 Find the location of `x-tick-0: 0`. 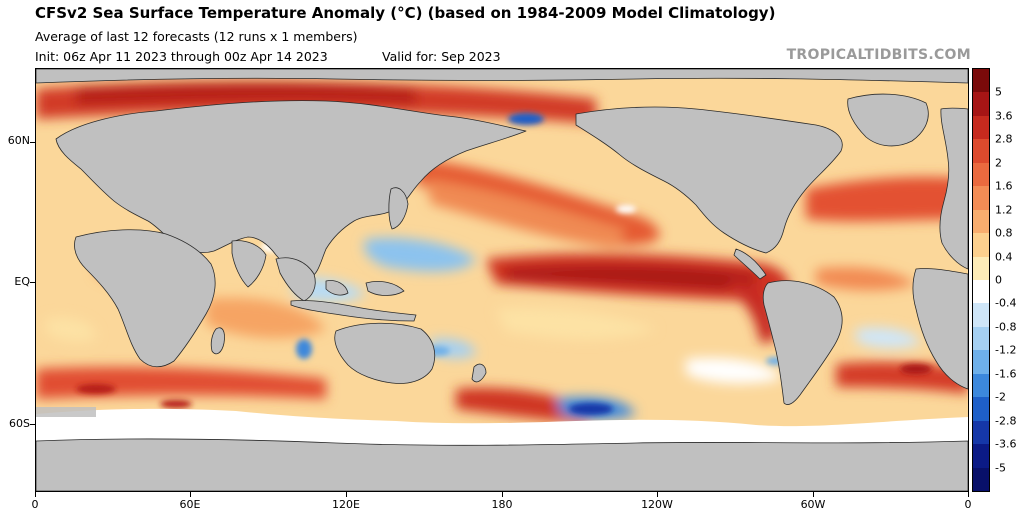

x-tick-0: 0 is located at coordinates (35, 504).